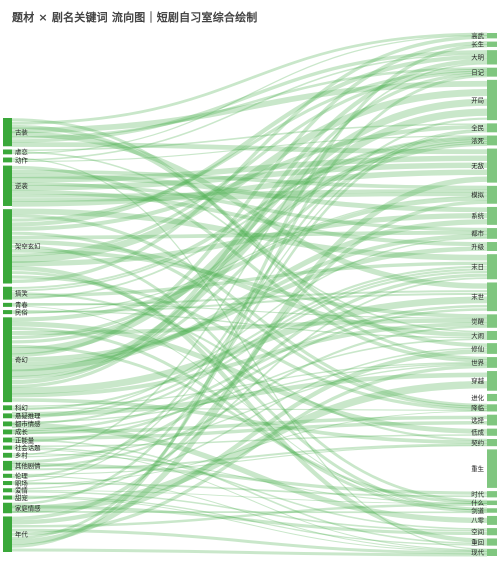 The width and height of the screenshot is (500, 561). What do you see at coordinates (477, 266) in the screenshot?
I see `target-node-label: 末日` at bounding box center [477, 266].